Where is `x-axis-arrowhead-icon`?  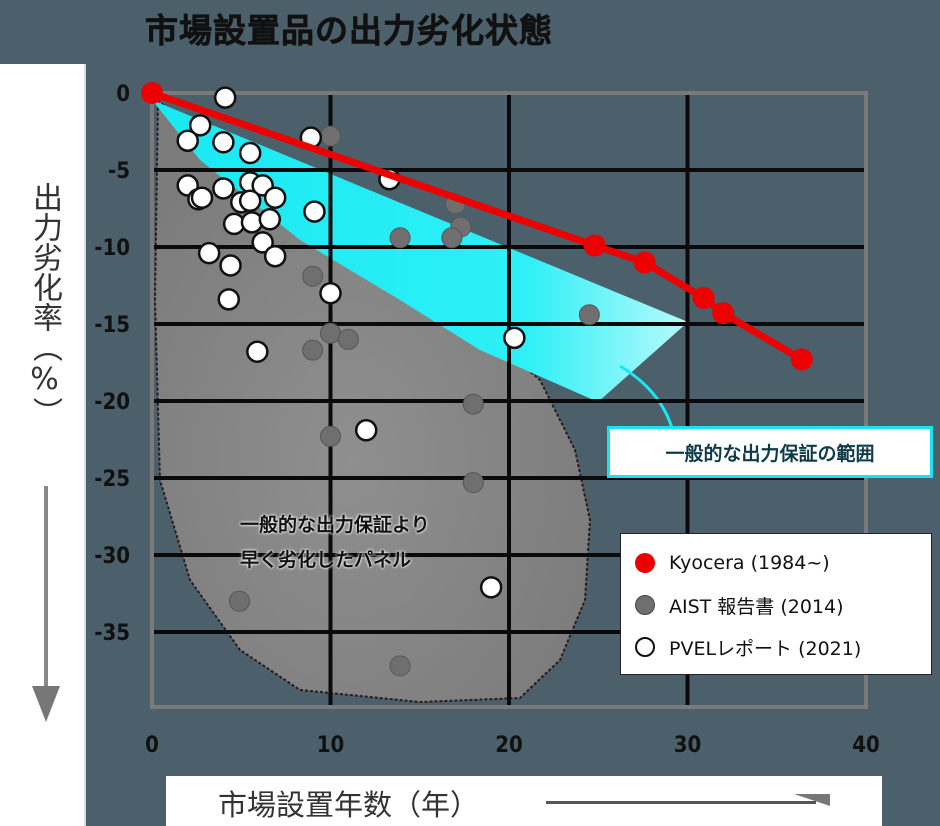 x-axis-arrowhead-icon is located at coordinates (812, 800).